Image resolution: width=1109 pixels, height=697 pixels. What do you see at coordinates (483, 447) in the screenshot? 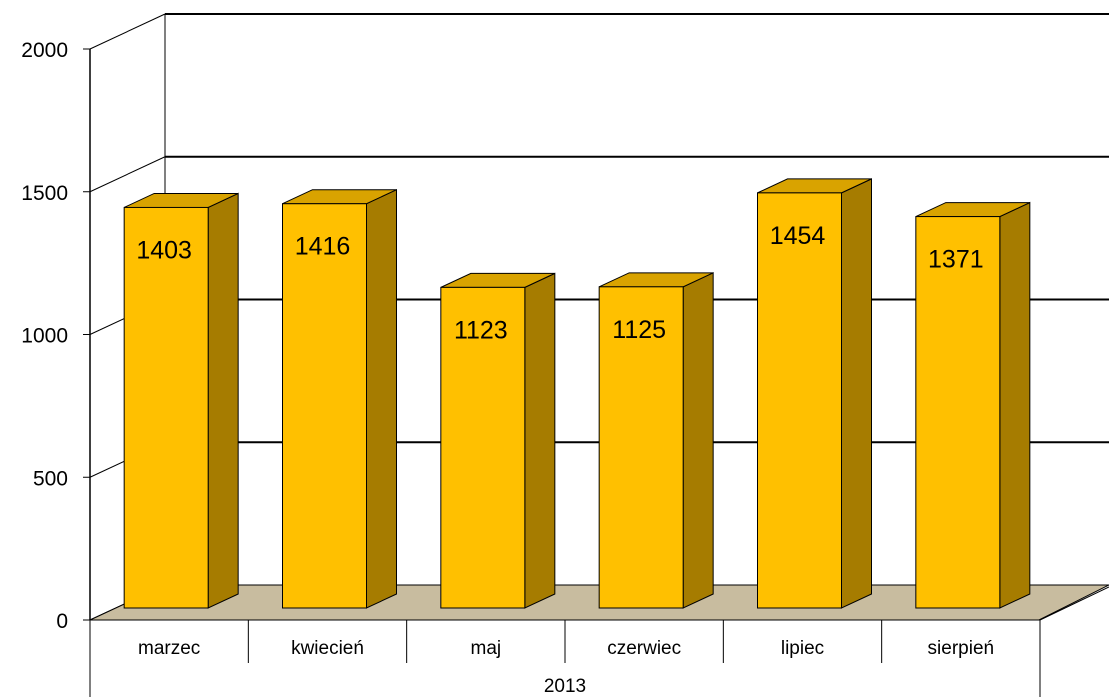
I see `bar-maj` at bounding box center [483, 447].